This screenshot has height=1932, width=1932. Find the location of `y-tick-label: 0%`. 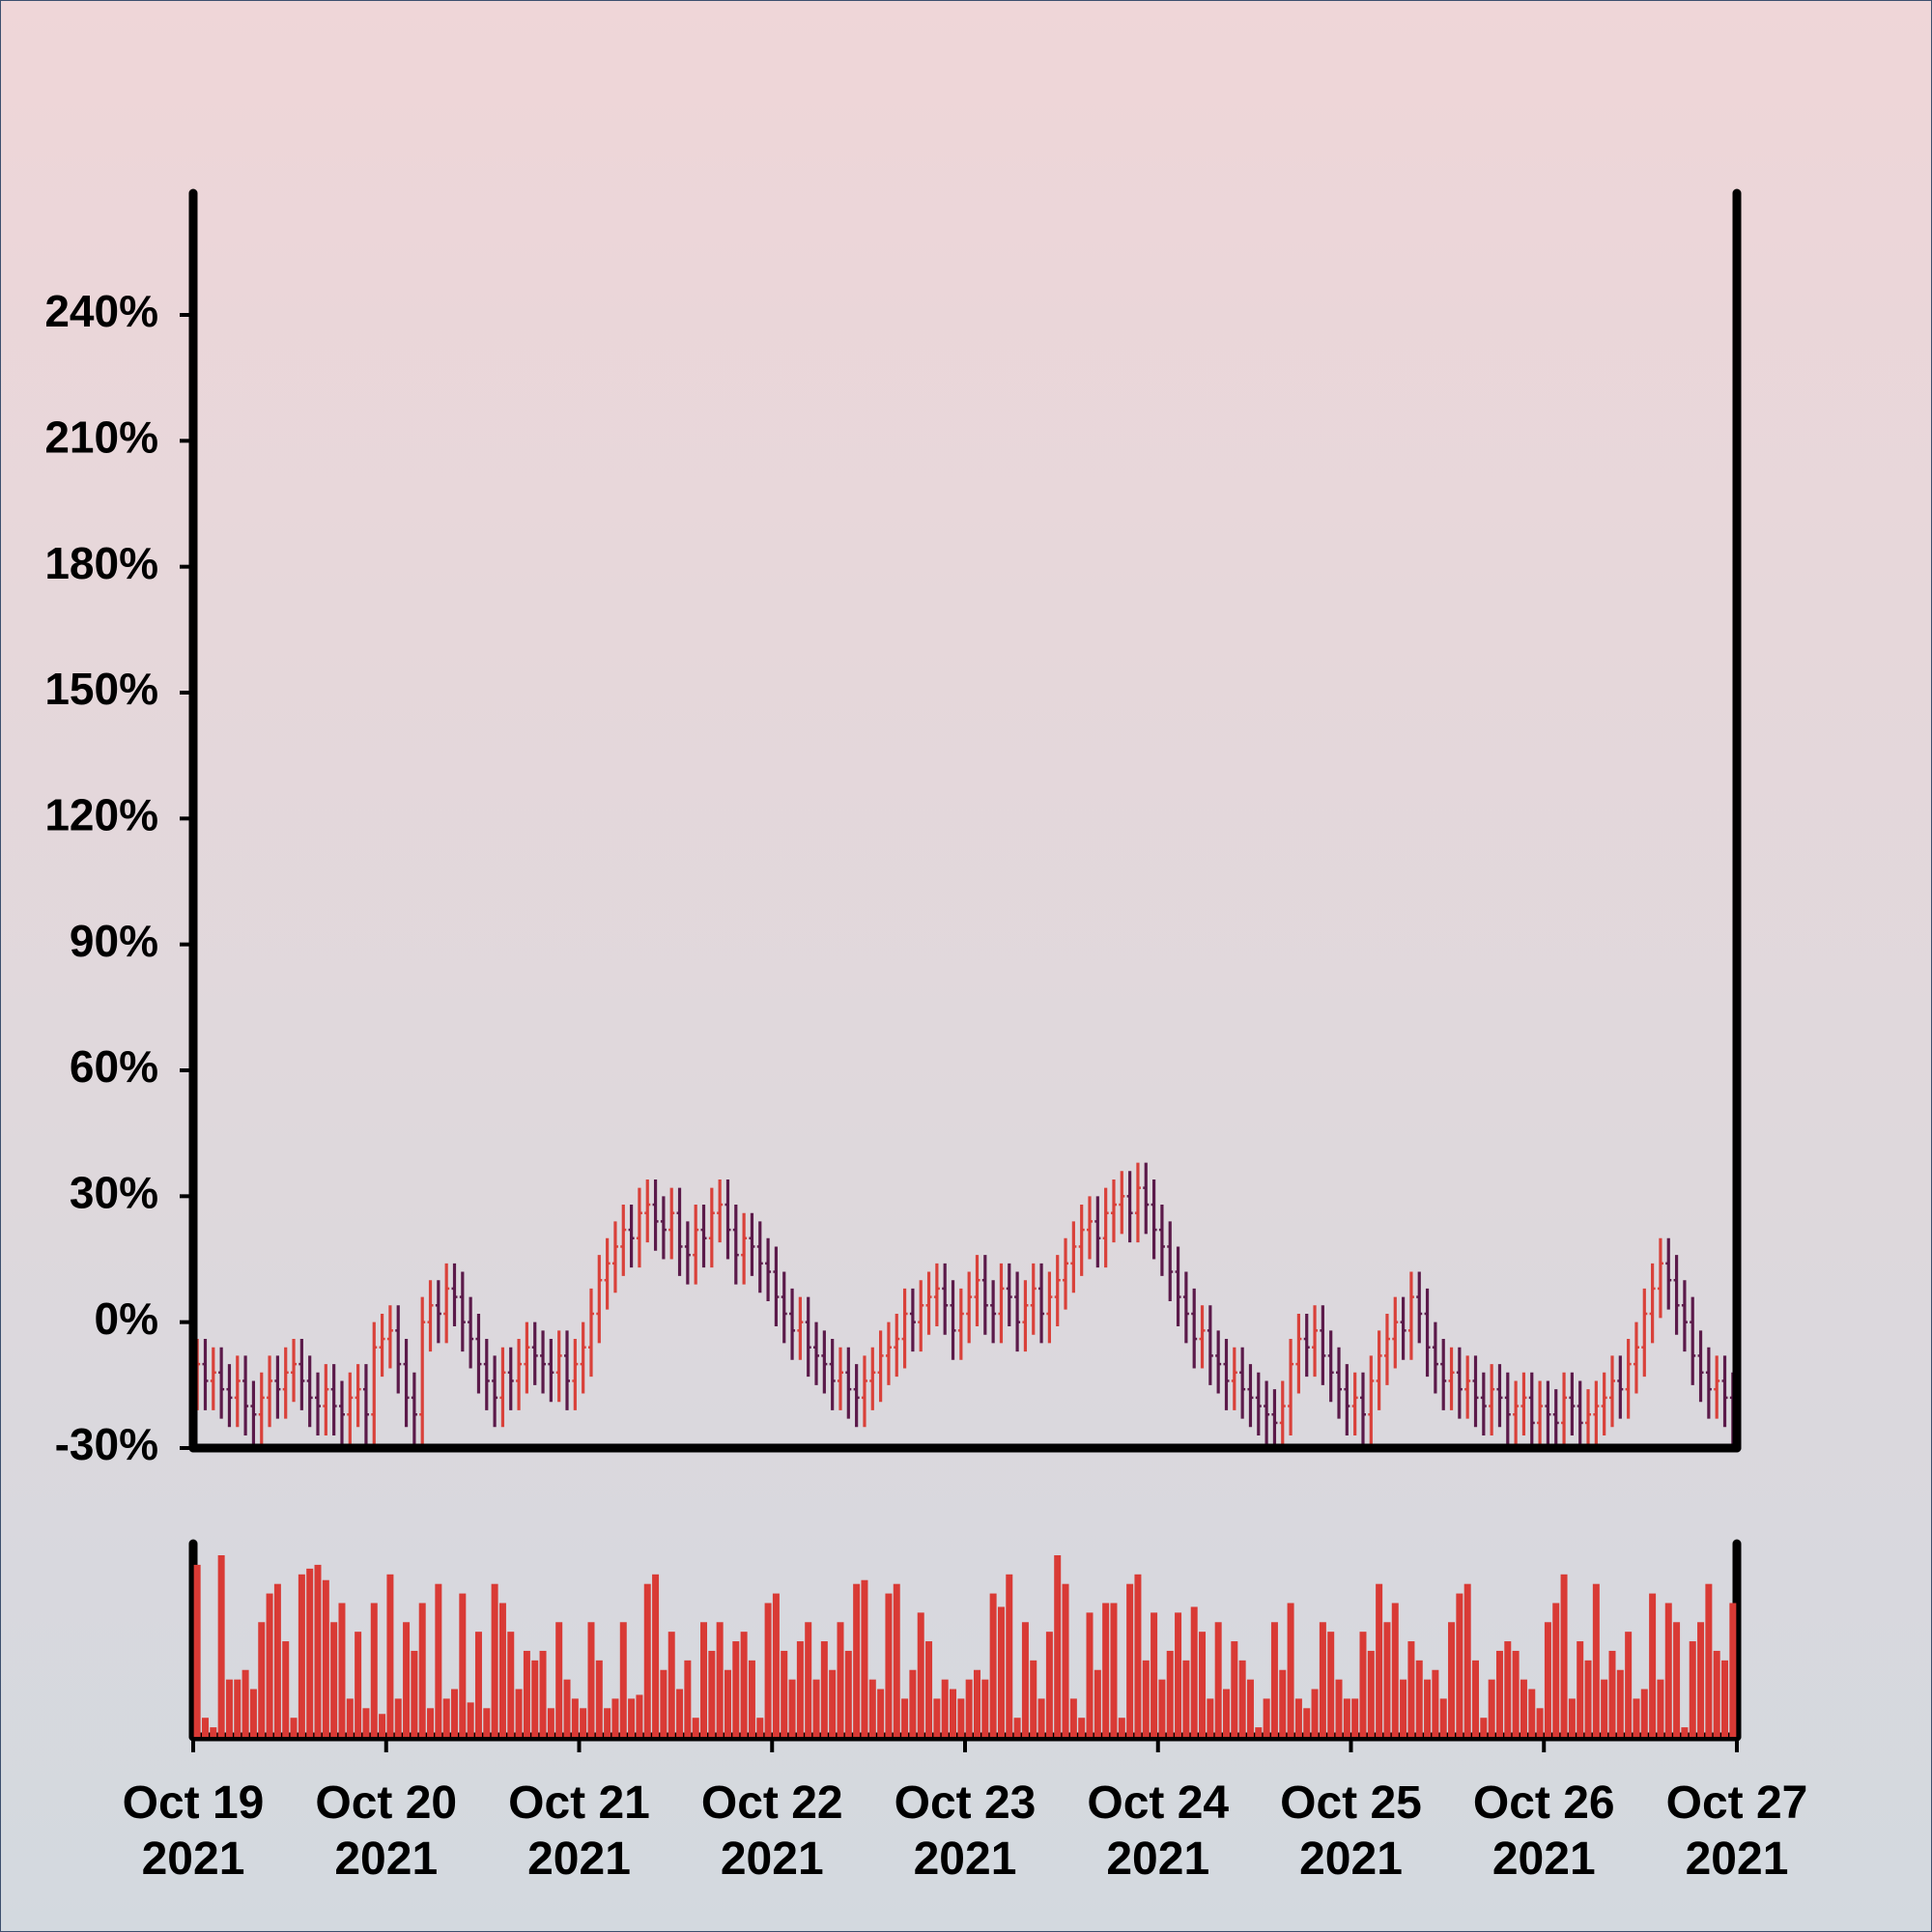

y-tick-label: 0% is located at coordinates (126, 1318).